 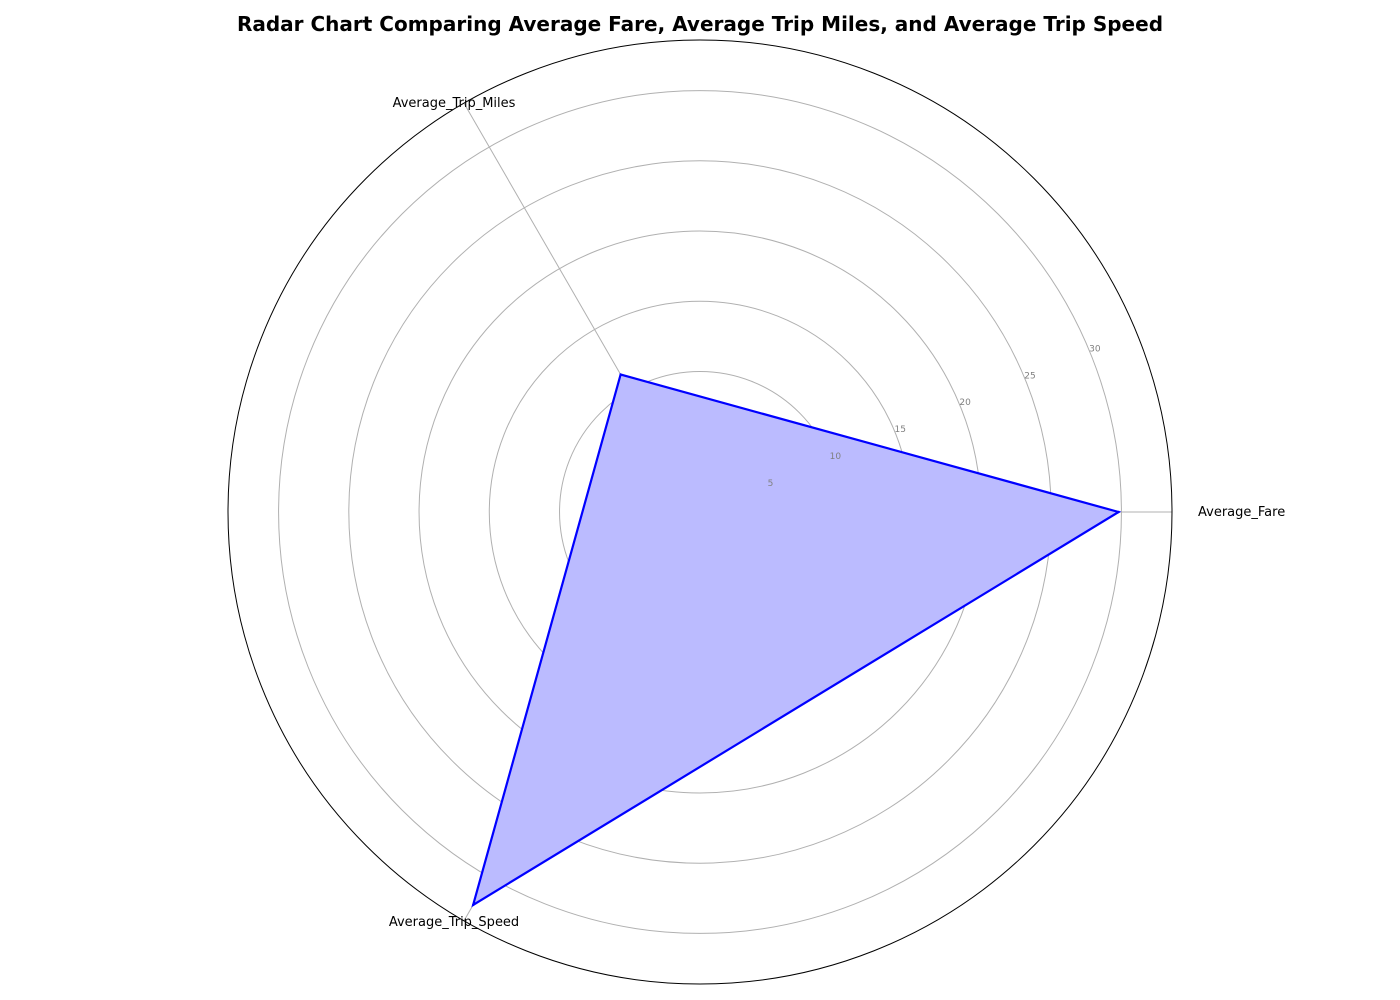 What do you see at coordinates (899, 430) in the screenshot?
I see `r-tick-label: 15` at bounding box center [899, 430].